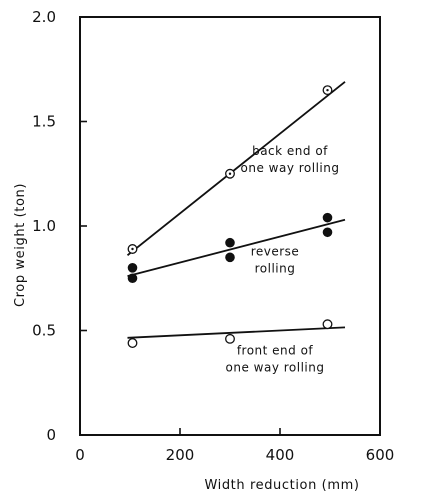 The width and height of the screenshot is (439, 501). Describe the element at coordinates (44, 17) in the screenshot. I see `y-tick-label: 2.0` at that location.